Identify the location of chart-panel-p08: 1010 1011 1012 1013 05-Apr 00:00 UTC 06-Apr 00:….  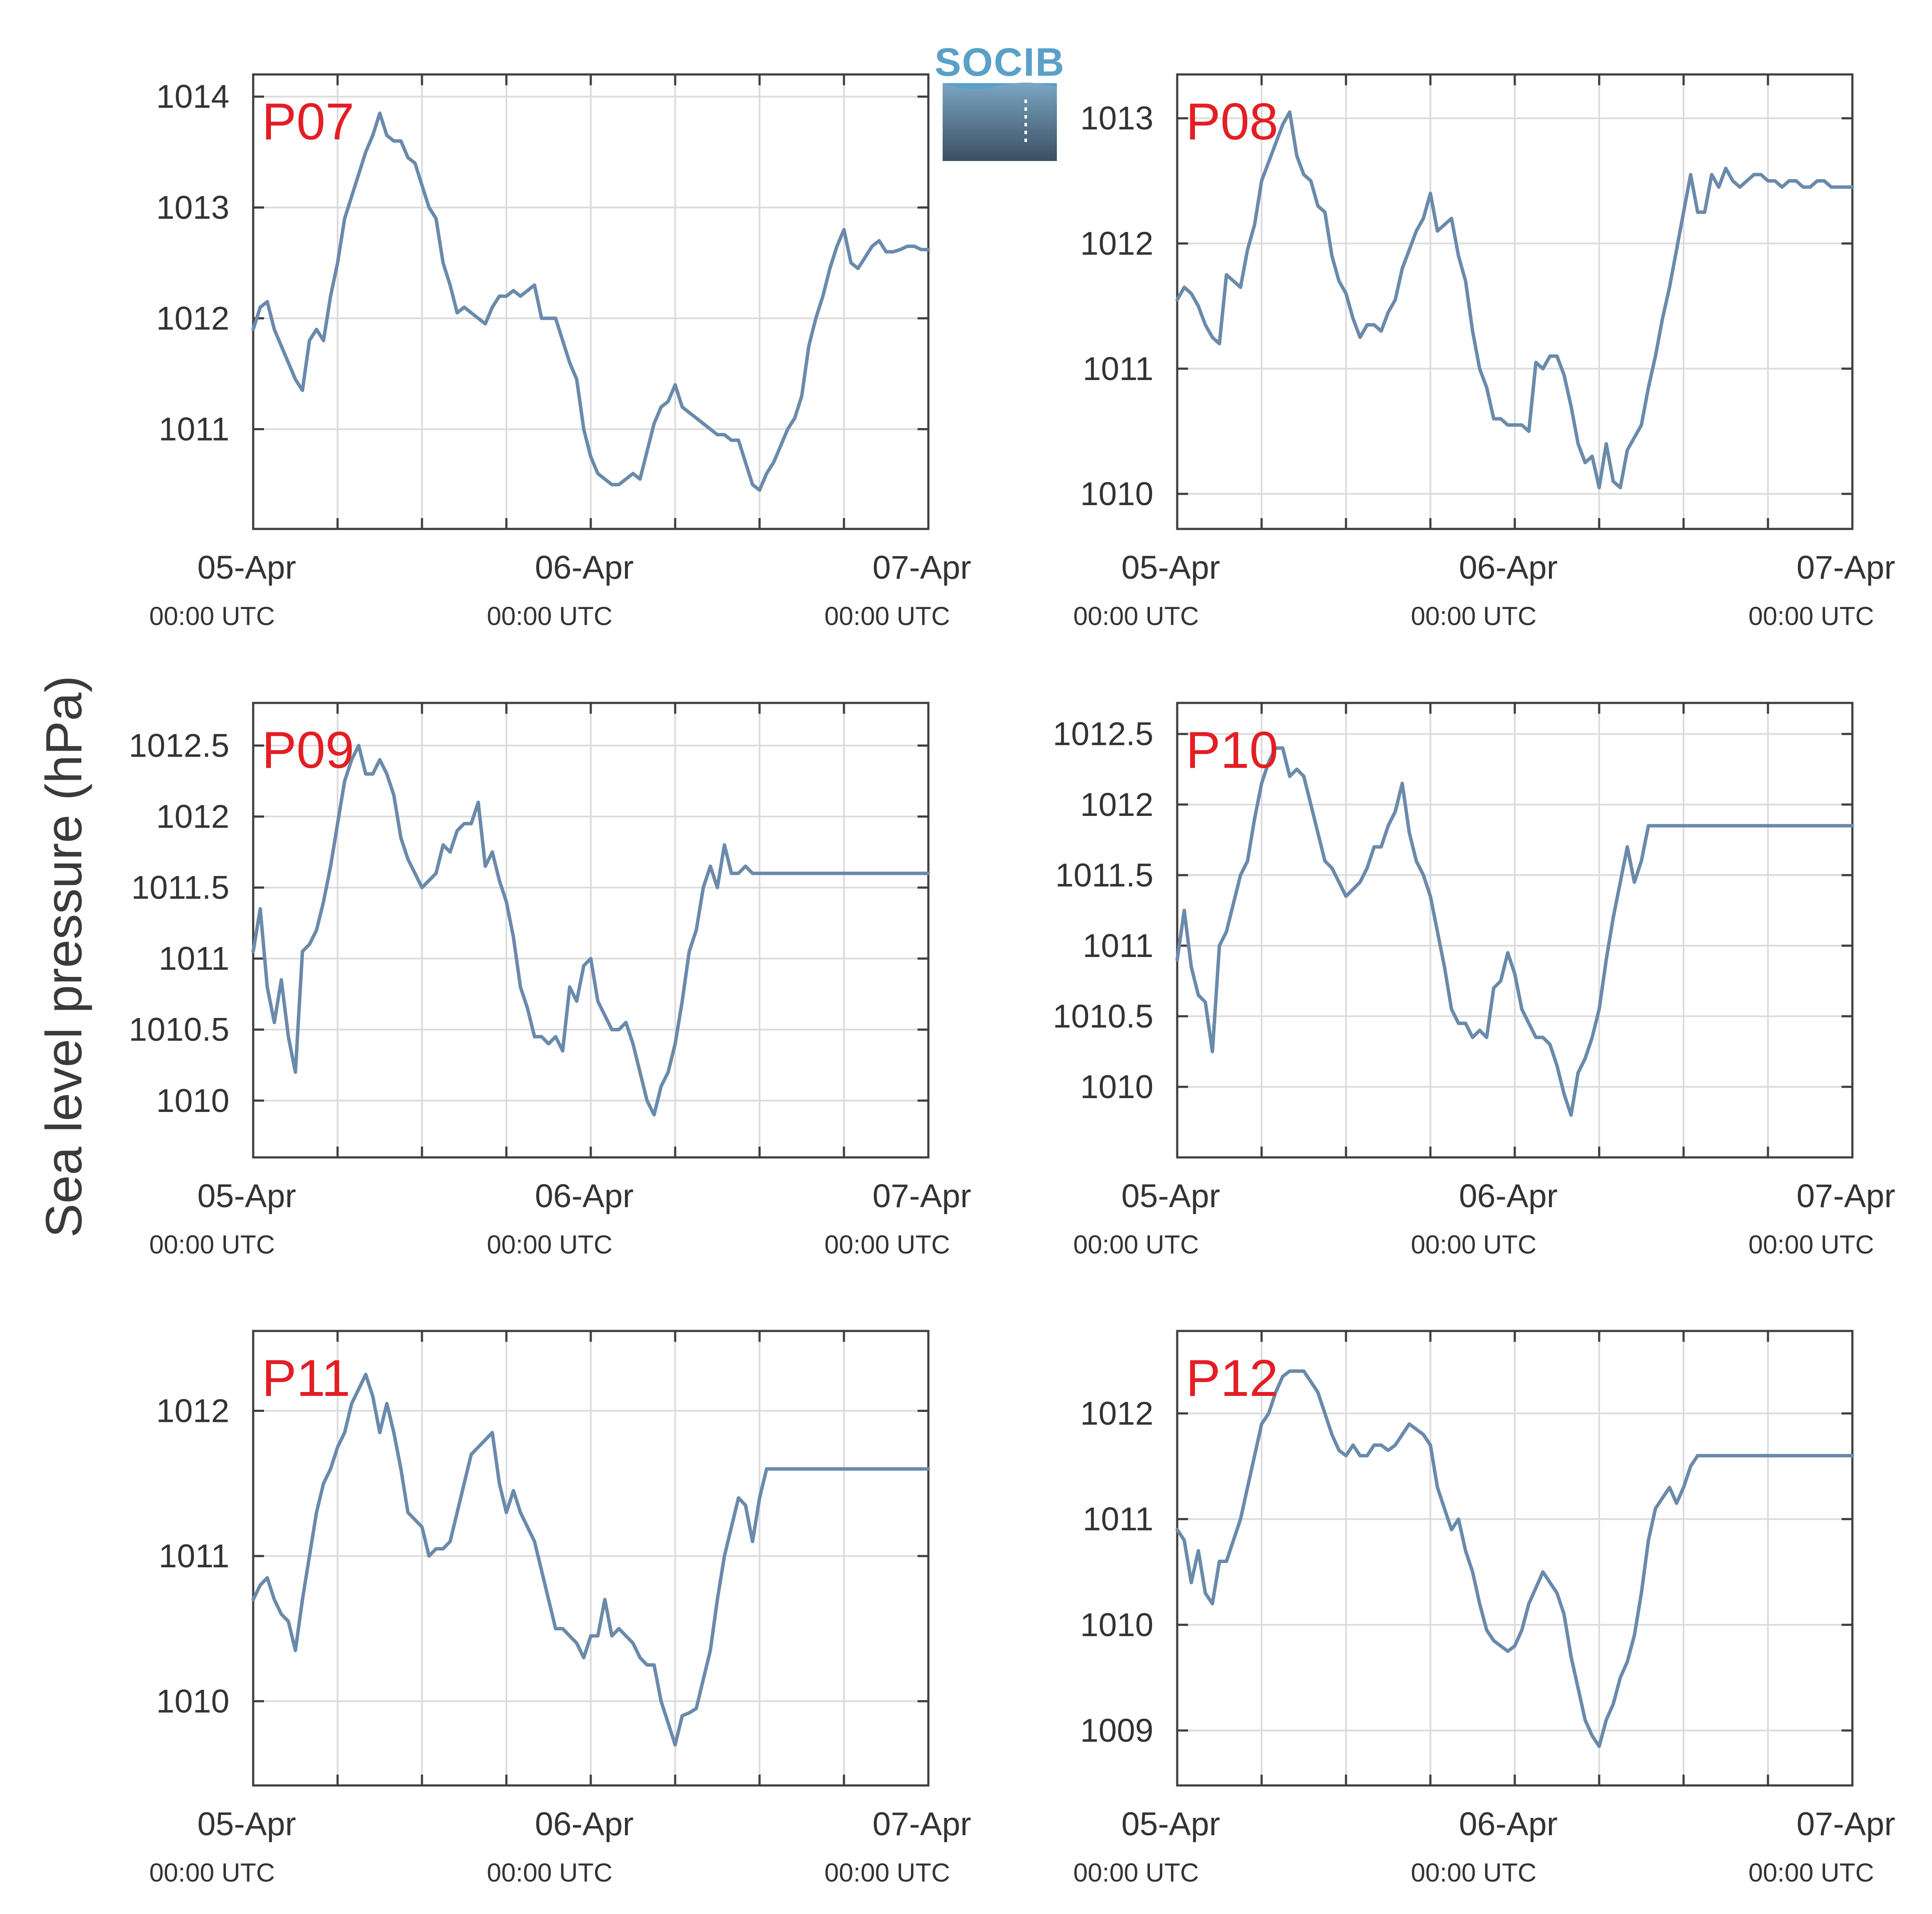
(1484, 352).